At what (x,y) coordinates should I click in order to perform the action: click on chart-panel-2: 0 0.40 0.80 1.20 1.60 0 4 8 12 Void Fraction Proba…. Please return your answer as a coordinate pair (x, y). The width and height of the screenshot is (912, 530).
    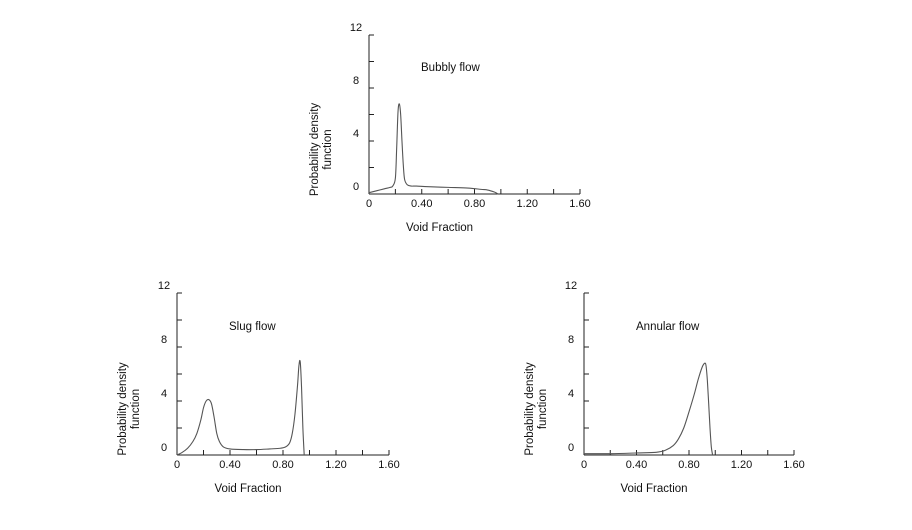
    Looking at the image, I should click on (258, 387).